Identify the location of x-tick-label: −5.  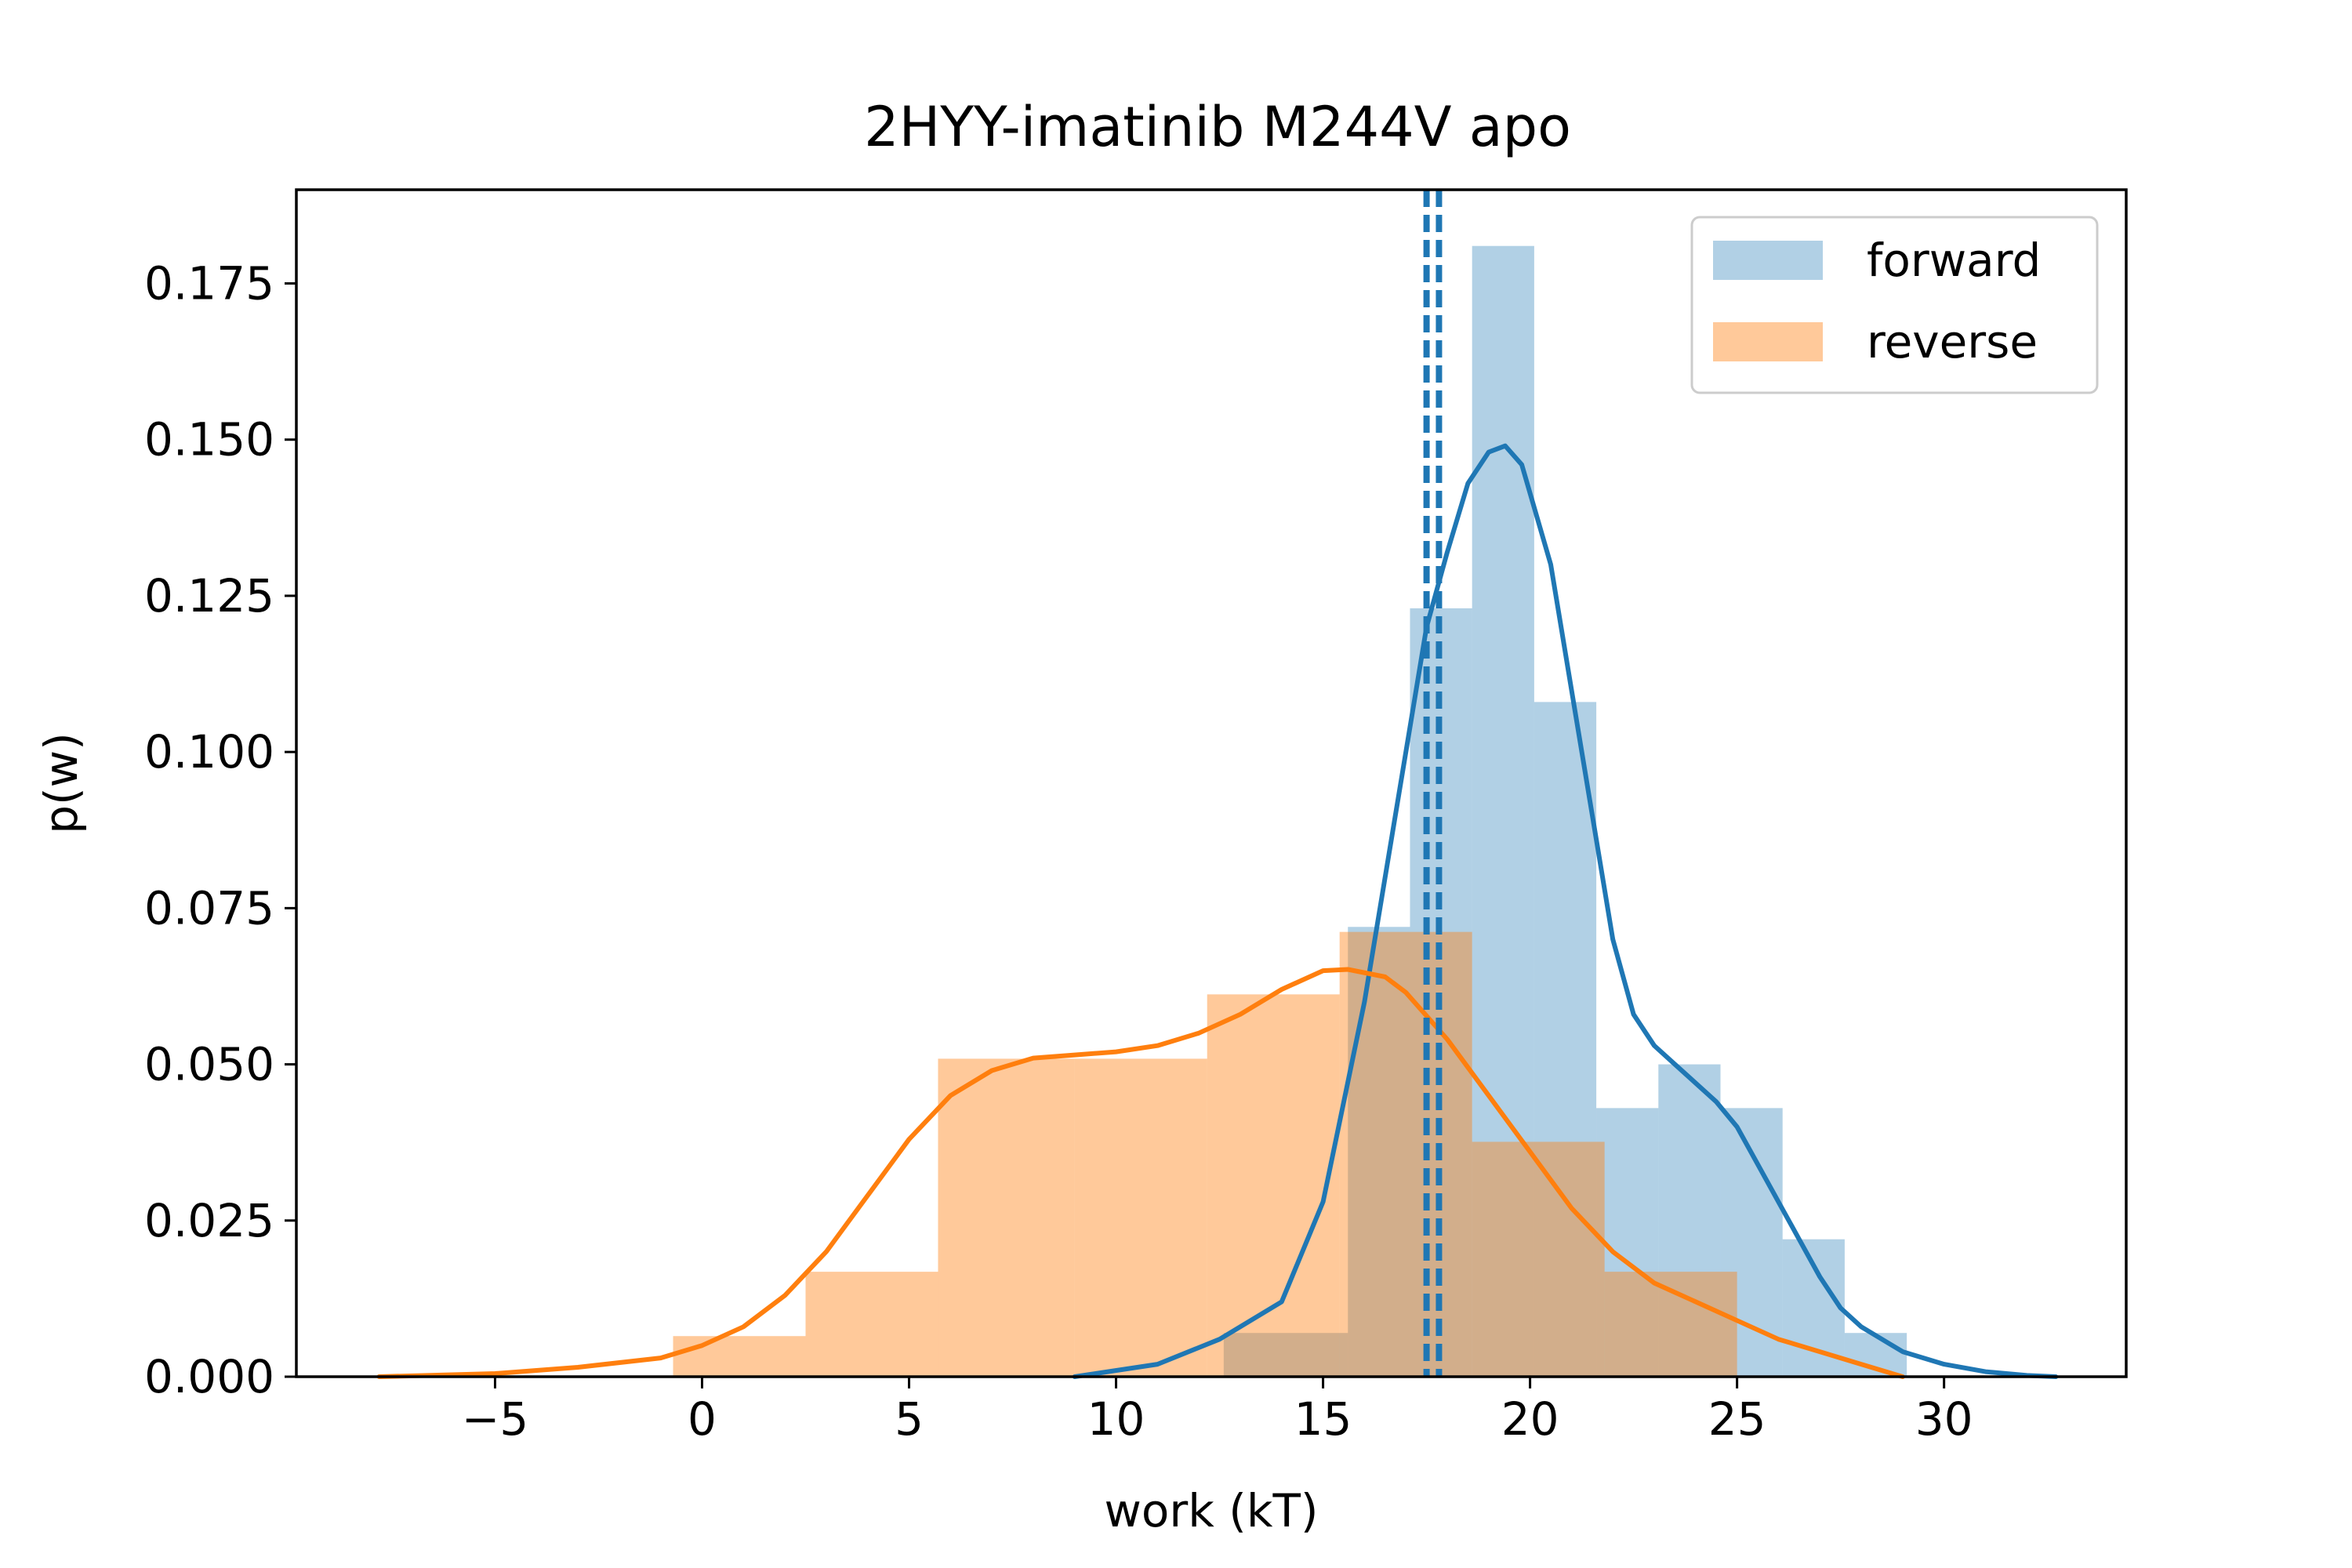
(495, 1419).